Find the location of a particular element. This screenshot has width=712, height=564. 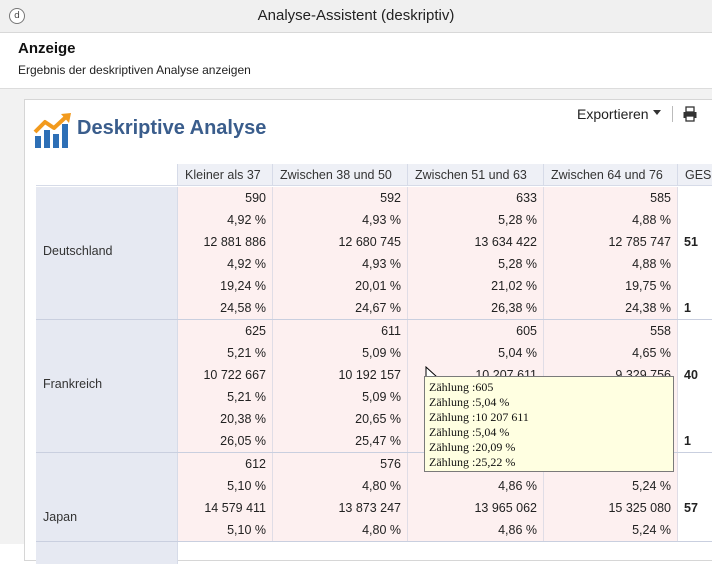

tooltip-line: Zählung :605 is located at coordinates (461, 387).